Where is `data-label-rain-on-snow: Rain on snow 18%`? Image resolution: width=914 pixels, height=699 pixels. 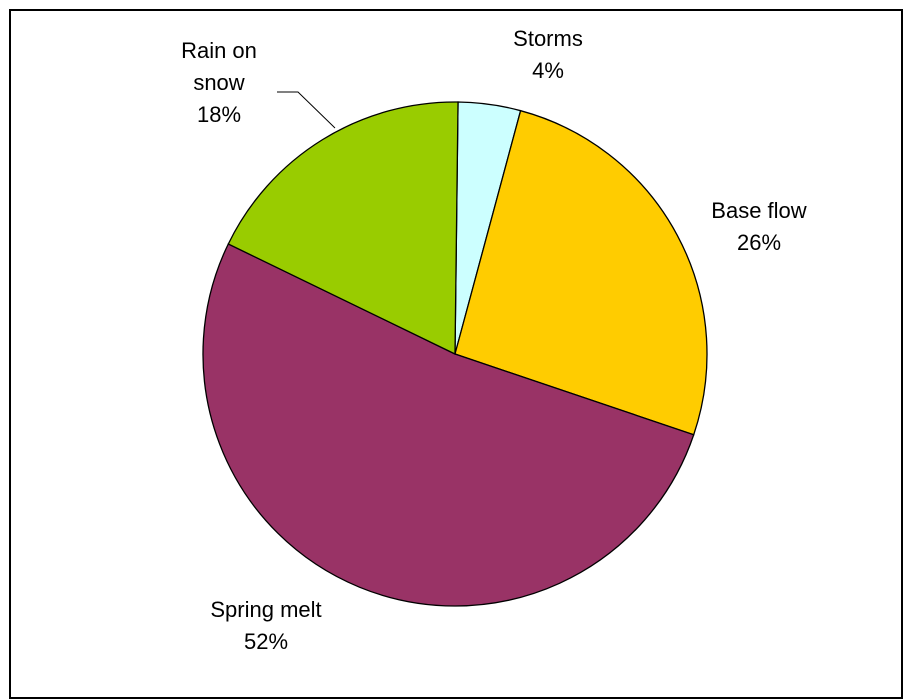 data-label-rain-on-snow: Rain on snow 18% is located at coordinates (219, 82).